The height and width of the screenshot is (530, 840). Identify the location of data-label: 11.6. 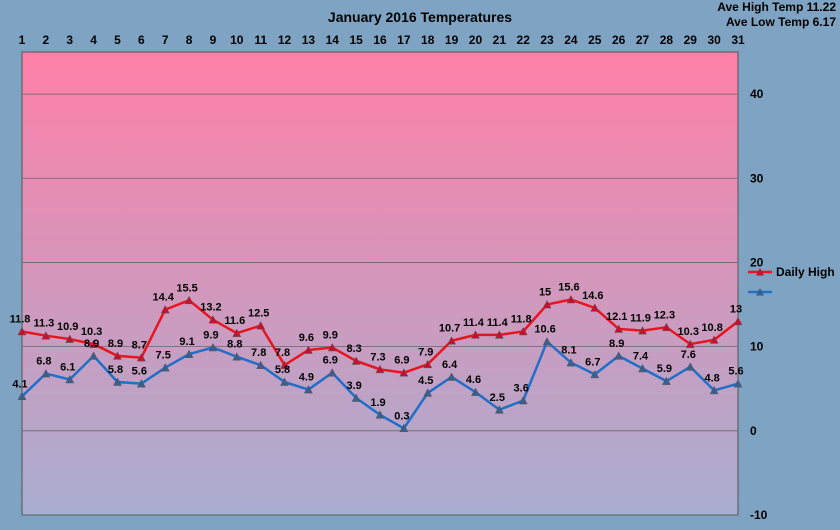
(234, 321).